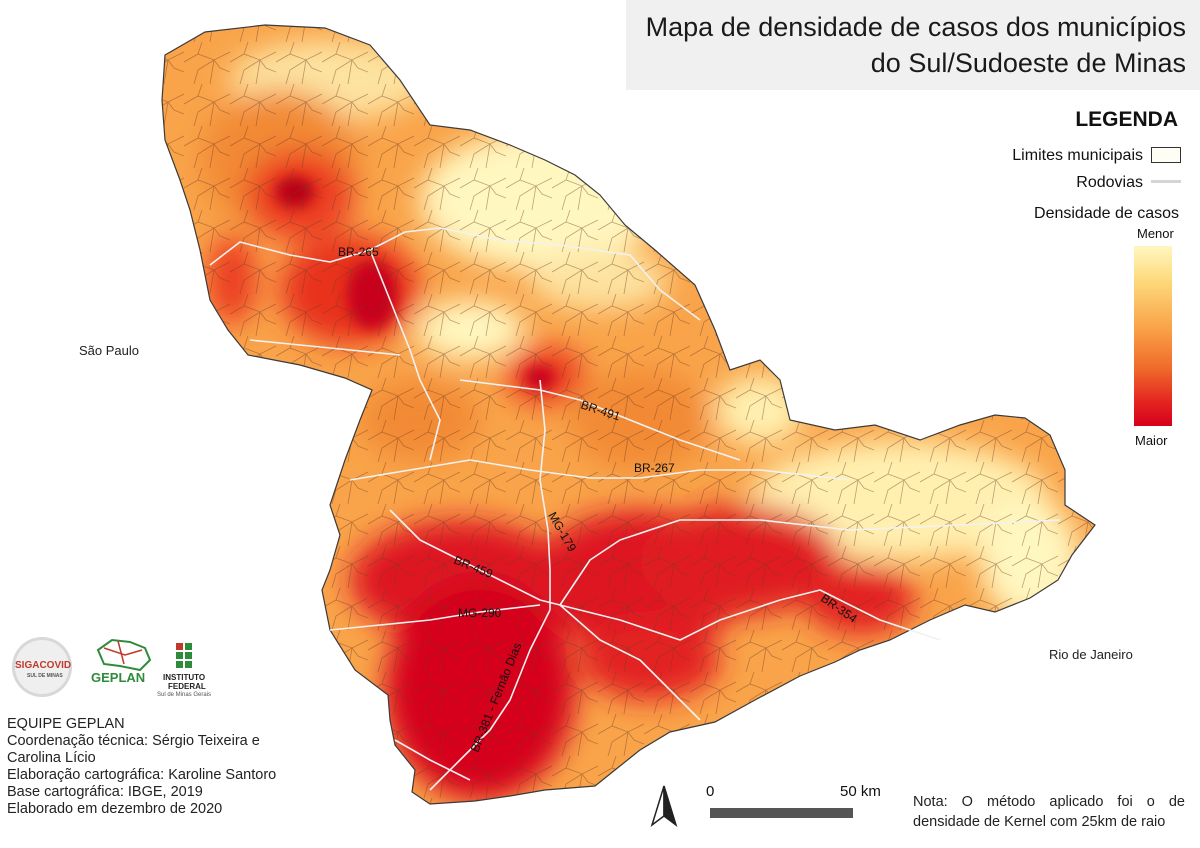  I want to click on credits-line-team: EQUIPE GEPLAN, so click(66, 724).